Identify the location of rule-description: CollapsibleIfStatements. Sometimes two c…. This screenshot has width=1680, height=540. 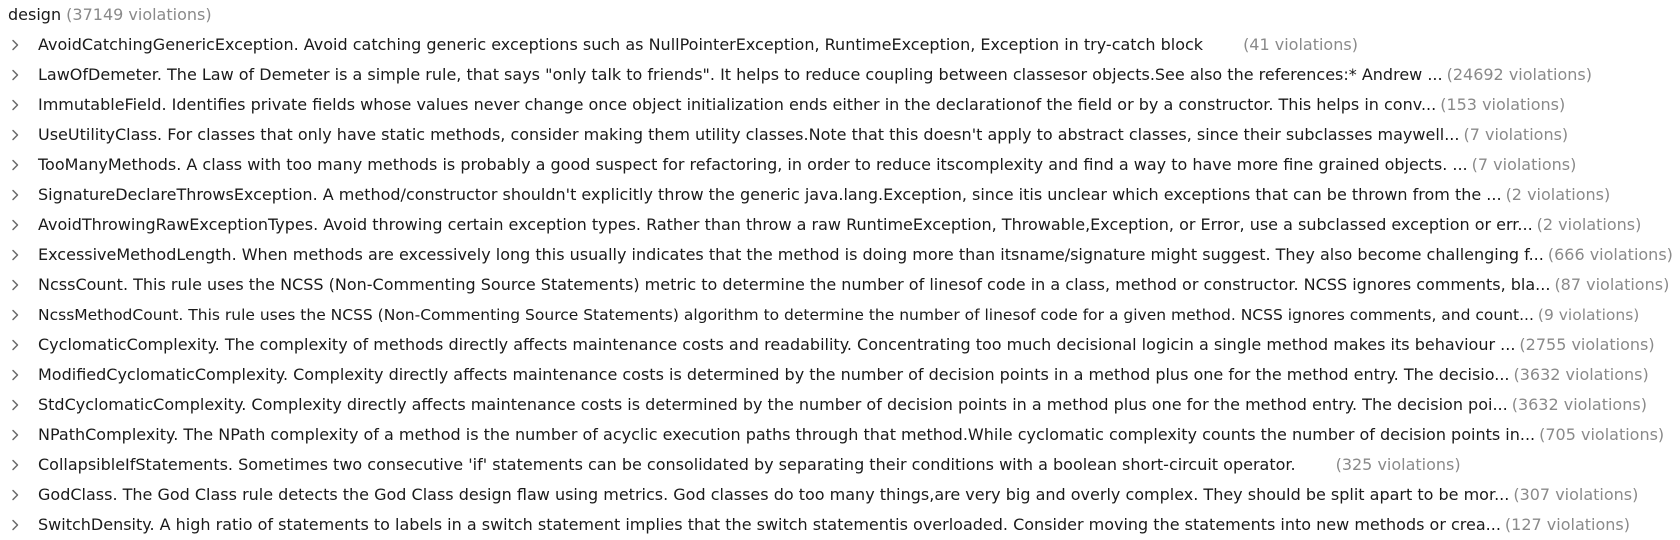
(667, 464).